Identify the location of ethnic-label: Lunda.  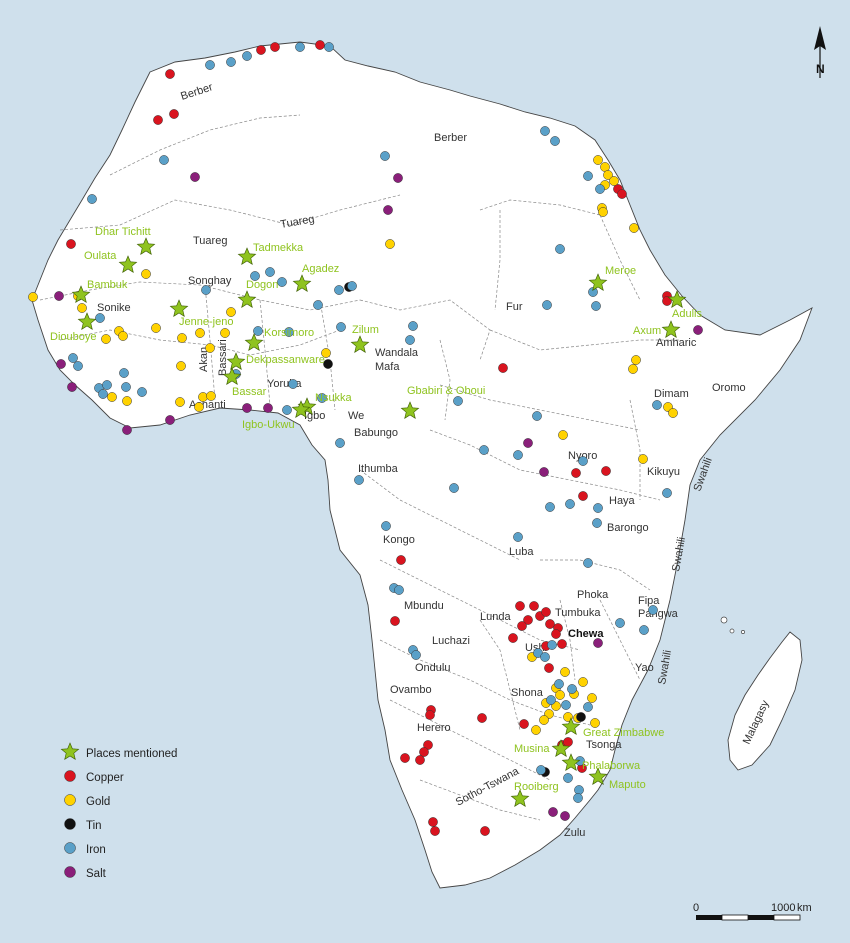
(495, 617).